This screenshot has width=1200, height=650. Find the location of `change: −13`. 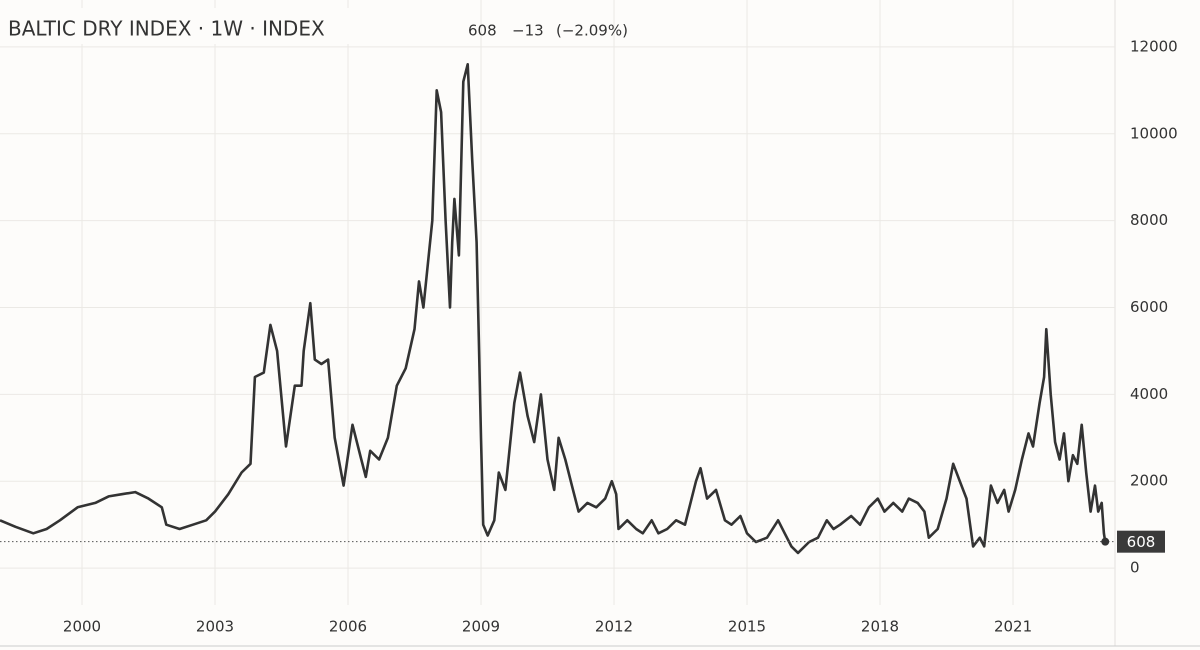

change: −13 is located at coordinates (528, 31).